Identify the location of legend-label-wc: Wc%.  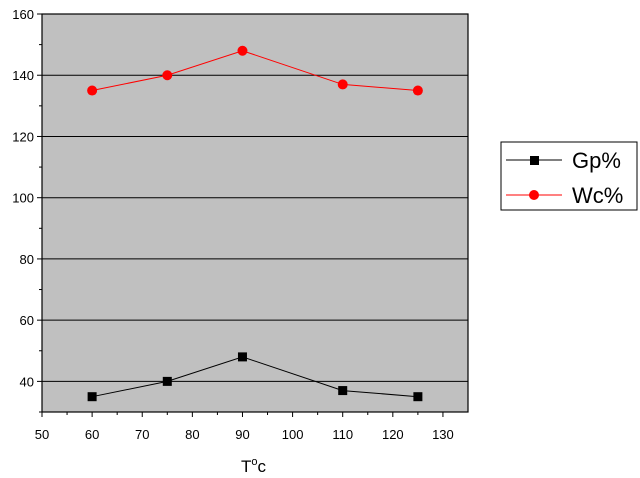
(597, 195).